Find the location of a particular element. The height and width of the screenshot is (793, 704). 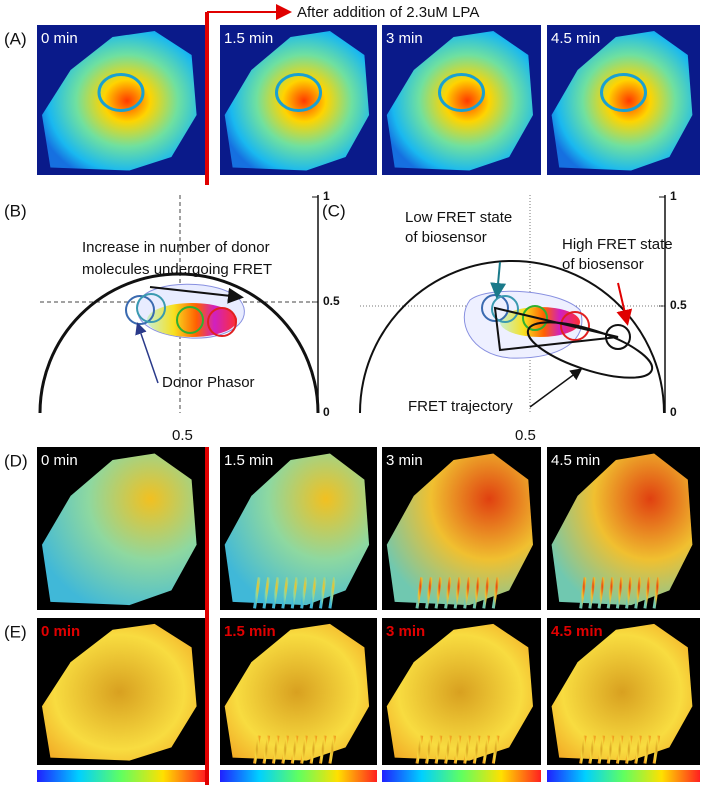

panel-label: (C) is located at coordinates (334, 210).